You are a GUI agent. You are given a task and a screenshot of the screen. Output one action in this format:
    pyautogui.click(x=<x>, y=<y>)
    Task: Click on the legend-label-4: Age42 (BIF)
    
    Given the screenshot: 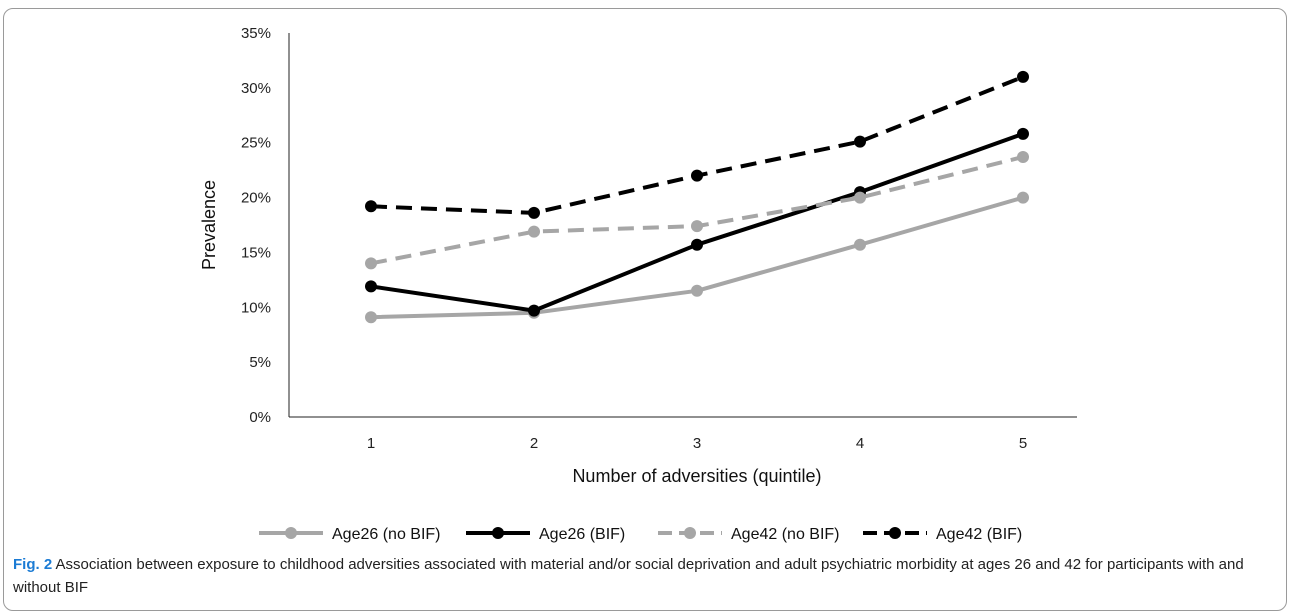 What is the action you would take?
    pyautogui.click(x=979, y=534)
    